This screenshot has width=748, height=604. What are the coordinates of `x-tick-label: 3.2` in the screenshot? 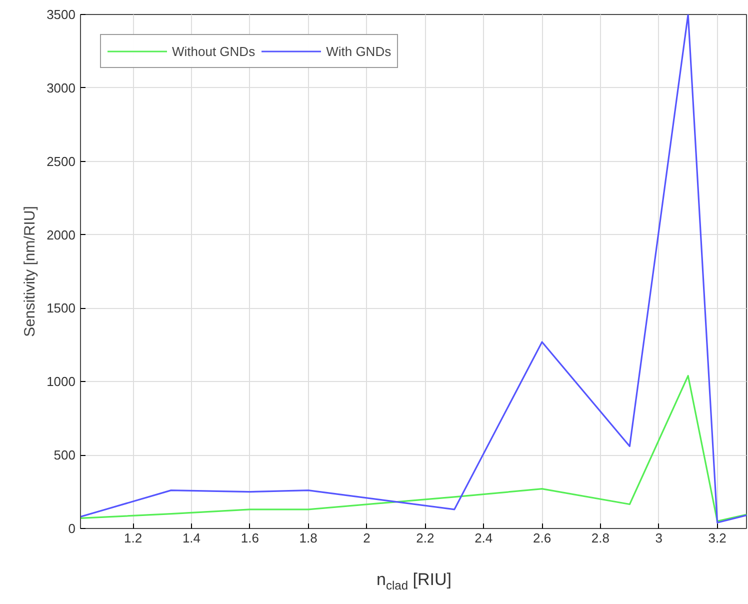 It's located at (717, 538).